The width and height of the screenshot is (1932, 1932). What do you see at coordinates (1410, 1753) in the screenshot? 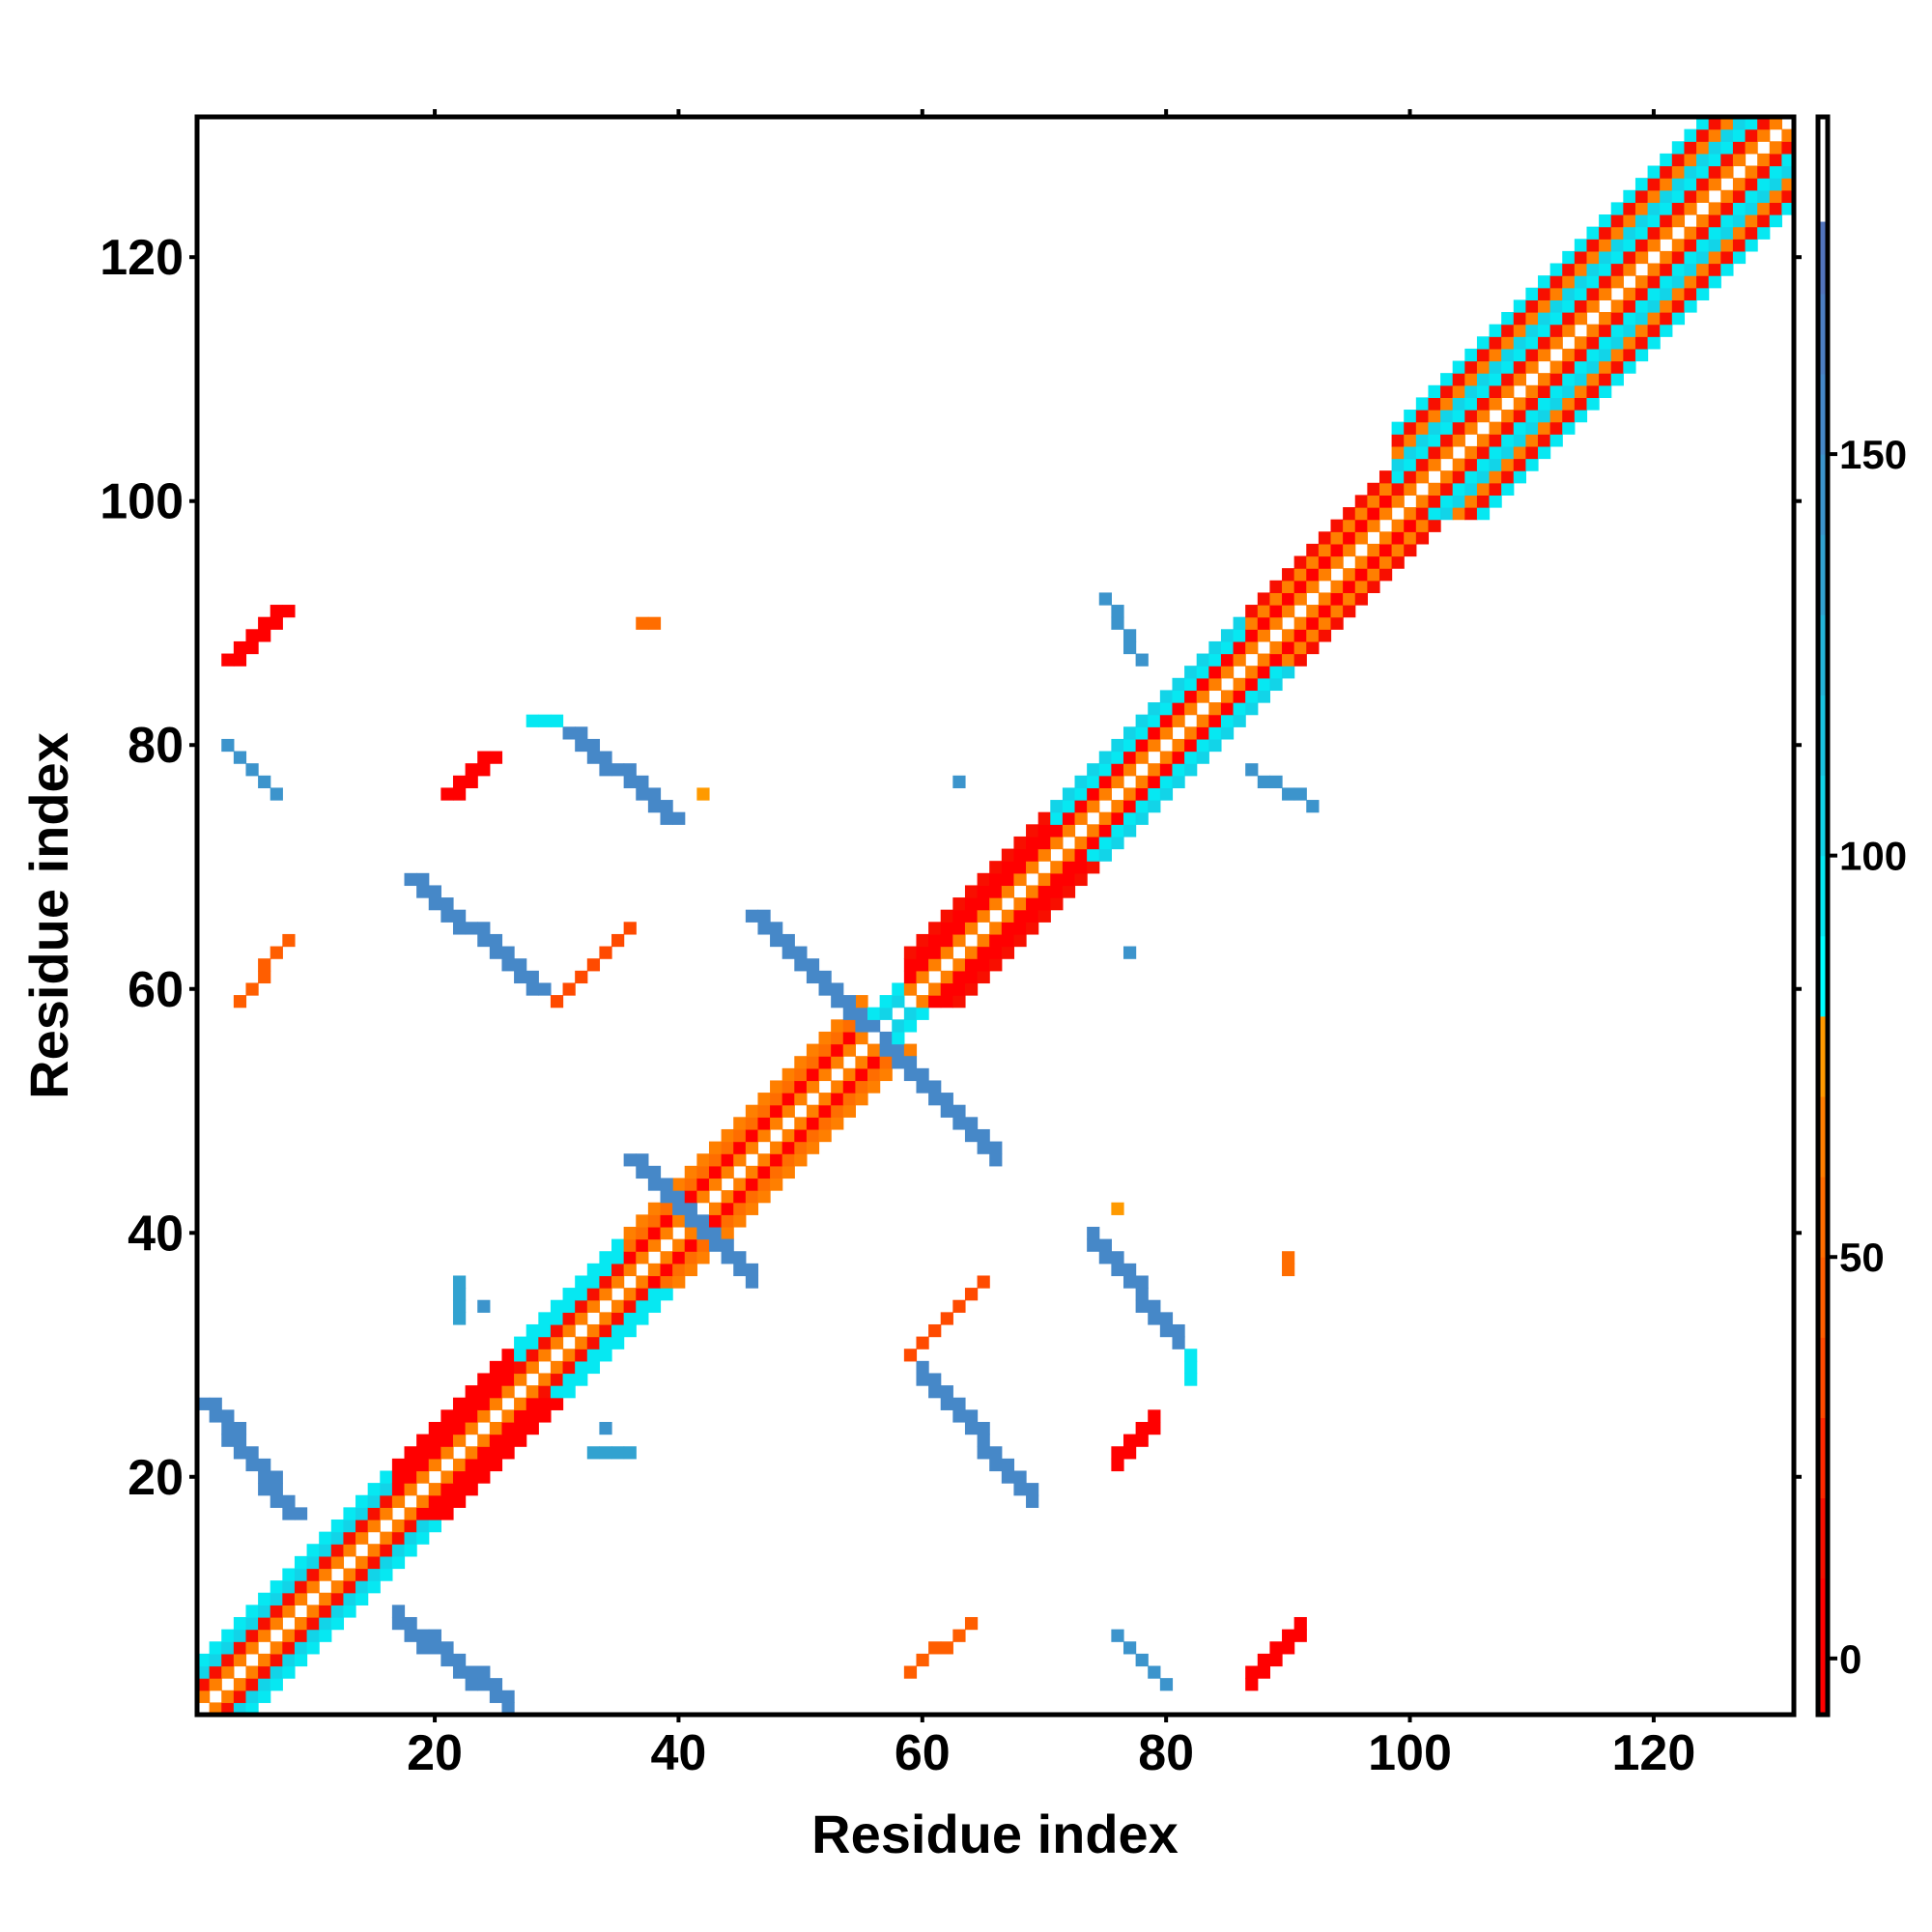
I see `x-tick-label: 100` at bounding box center [1410, 1753].